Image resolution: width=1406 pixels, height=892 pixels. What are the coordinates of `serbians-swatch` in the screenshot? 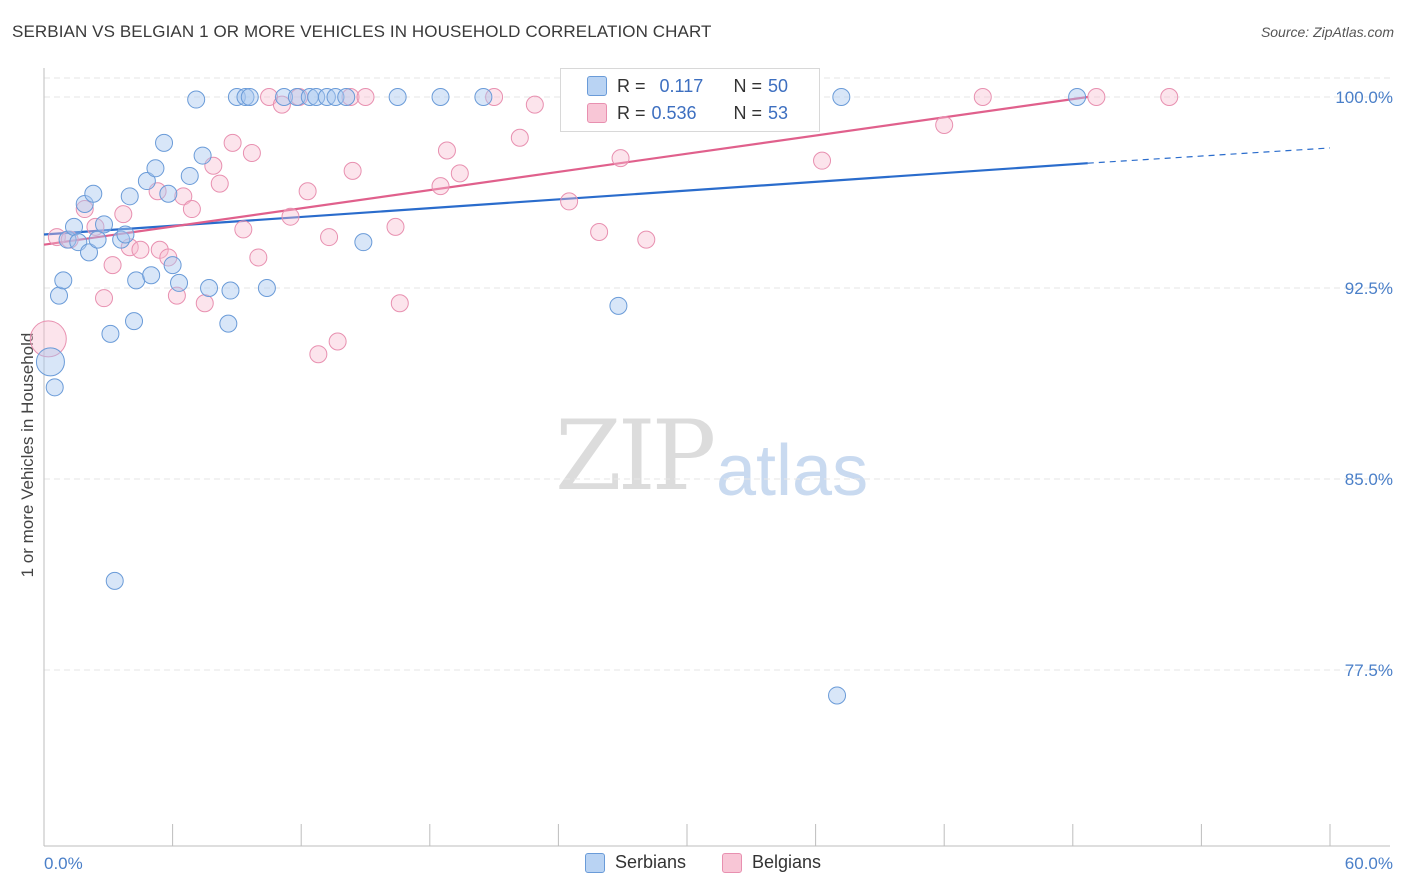 It's located at (597, 86).